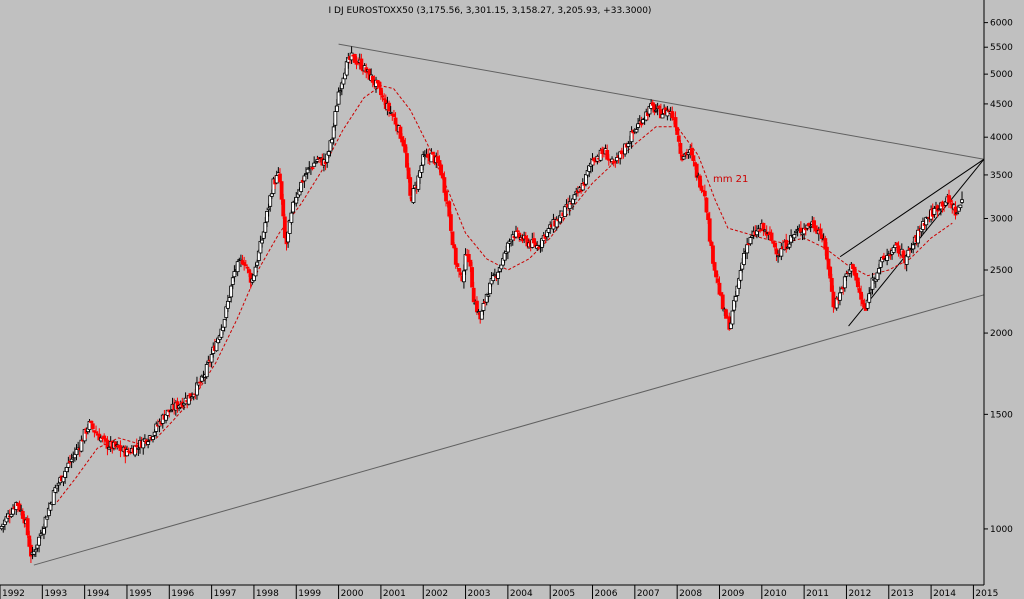 This screenshot has width=1024, height=599. What do you see at coordinates (902, 594) in the screenshot?
I see `x-tick-label: 2013` at bounding box center [902, 594].